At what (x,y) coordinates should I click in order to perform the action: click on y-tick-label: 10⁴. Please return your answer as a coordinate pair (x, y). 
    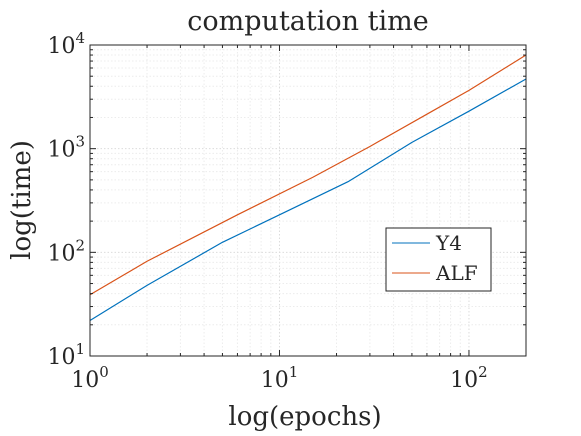
    Looking at the image, I should click on (66, 44).